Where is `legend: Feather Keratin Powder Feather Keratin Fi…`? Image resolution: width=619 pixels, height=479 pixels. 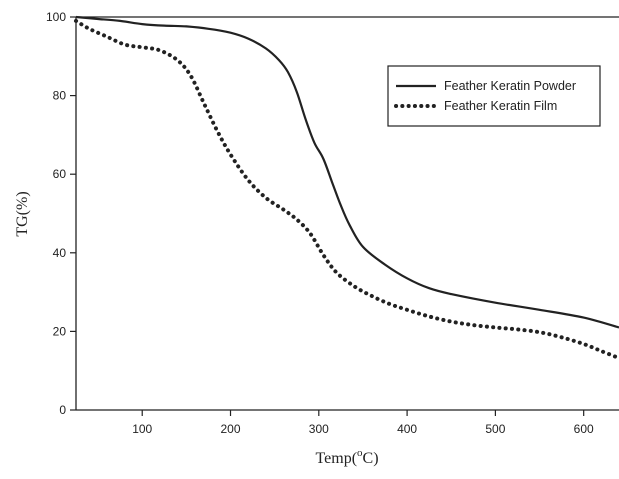 legend: Feather Keratin Powder Feather Keratin Fi… is located at coordinates (494, 96).